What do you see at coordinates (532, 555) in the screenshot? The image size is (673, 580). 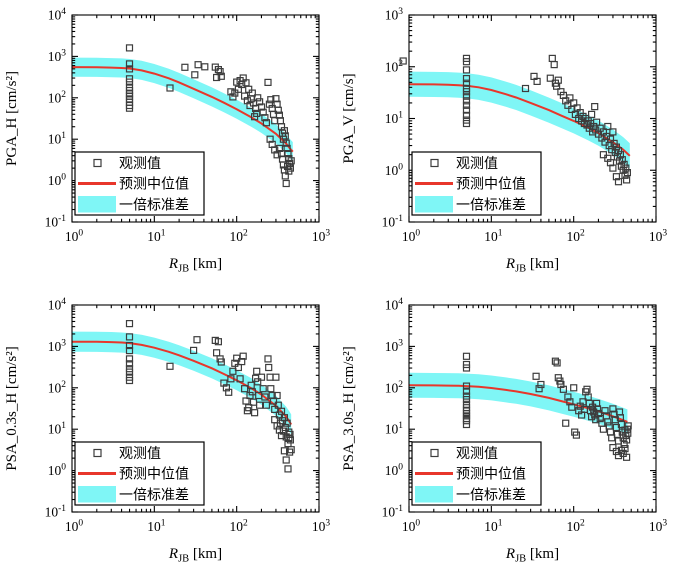 I see `x-axis-title: RJB [km]` at bounding box center [532, 555].